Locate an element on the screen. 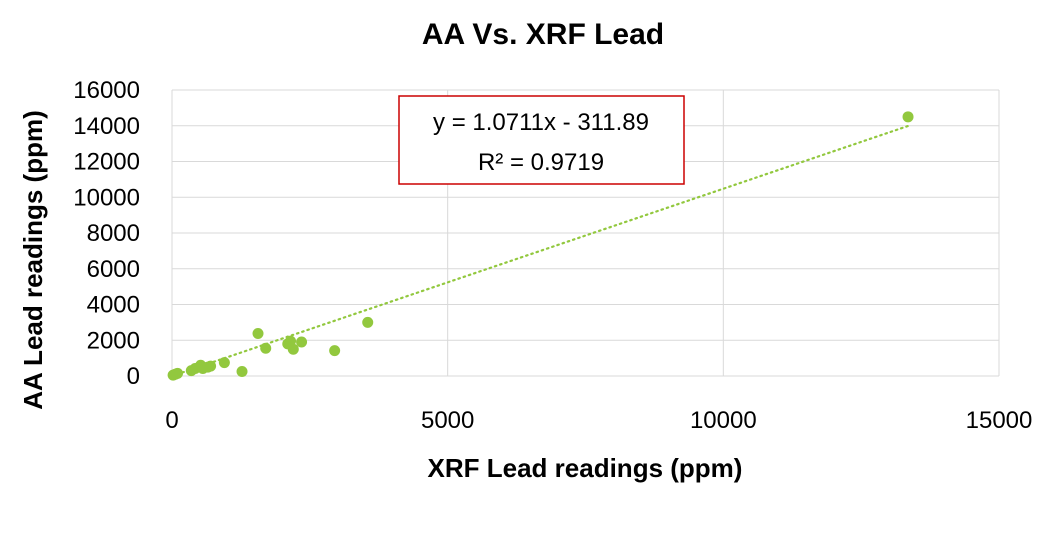  y-tick-label: 2000 is located at coordinates (113, 340).